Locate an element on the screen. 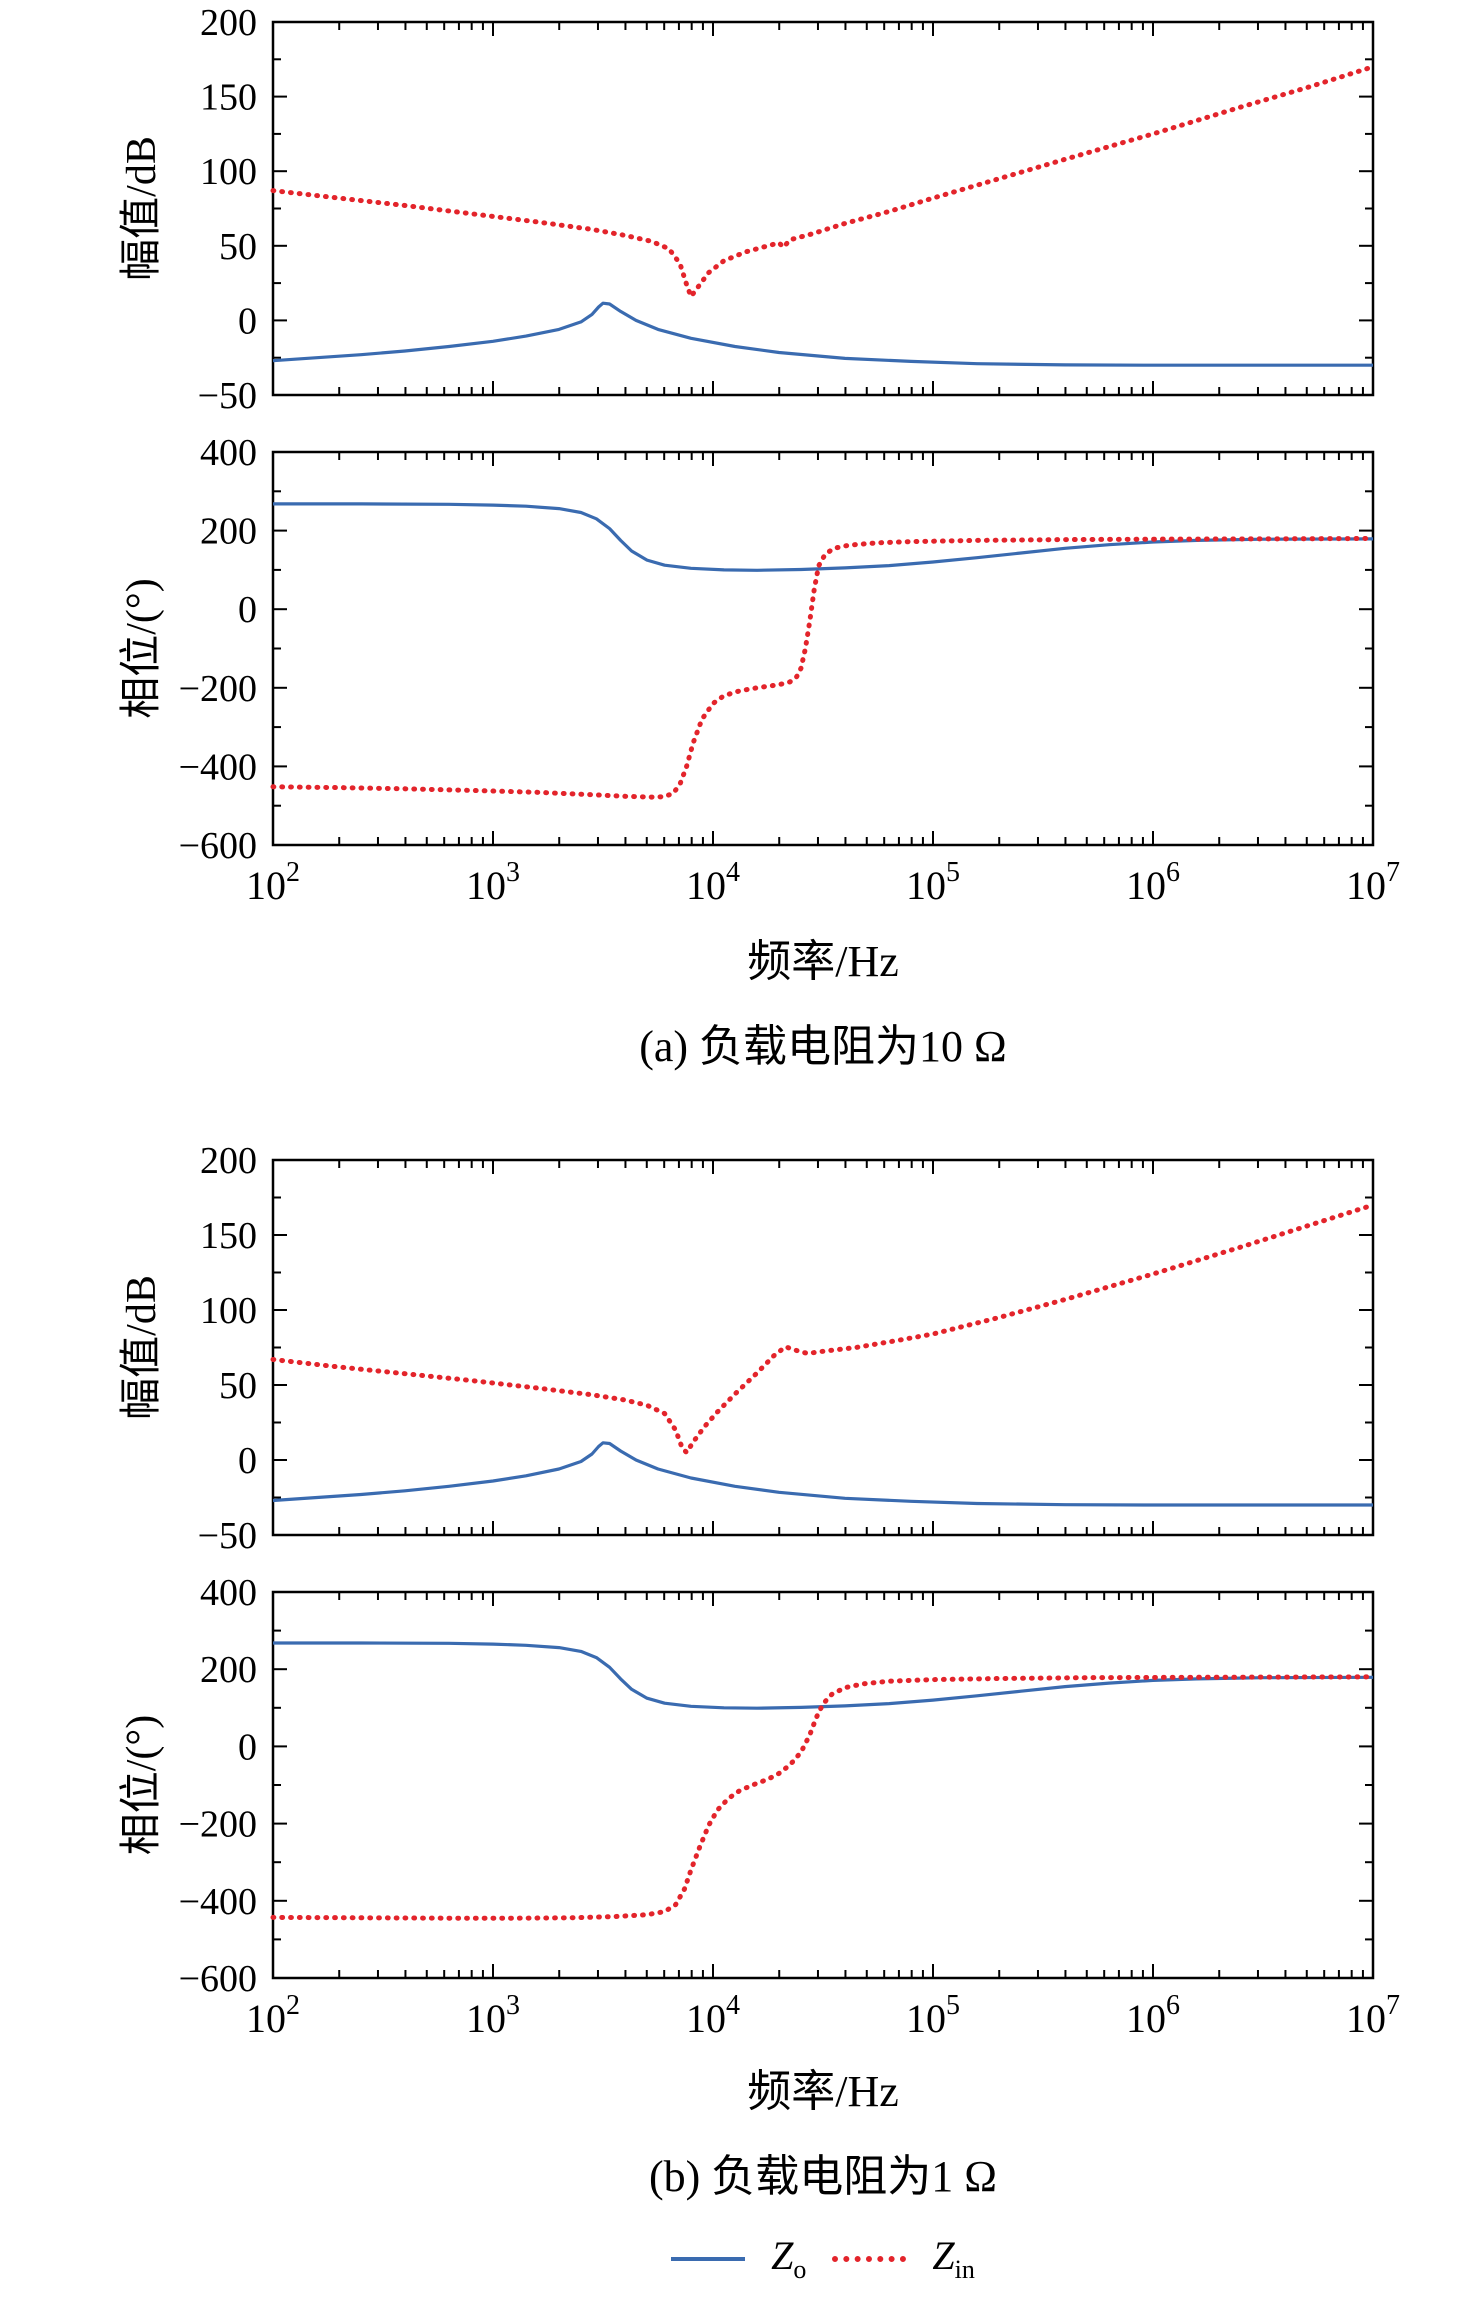 The image size is (1476, 2301). zin-legend-line is located at coordinates (869, 2258).